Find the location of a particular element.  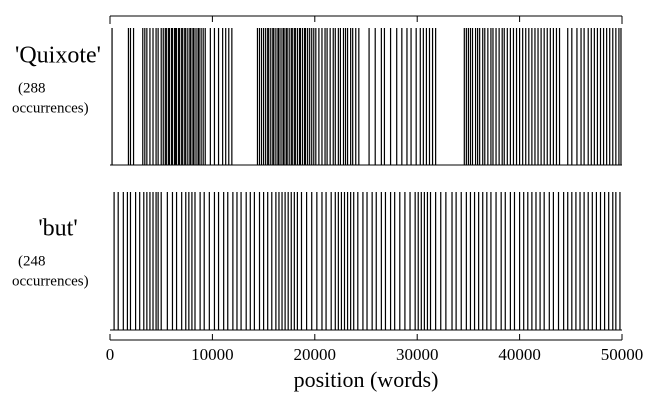

legend-note: (248 is located at coordinates (32, 261).